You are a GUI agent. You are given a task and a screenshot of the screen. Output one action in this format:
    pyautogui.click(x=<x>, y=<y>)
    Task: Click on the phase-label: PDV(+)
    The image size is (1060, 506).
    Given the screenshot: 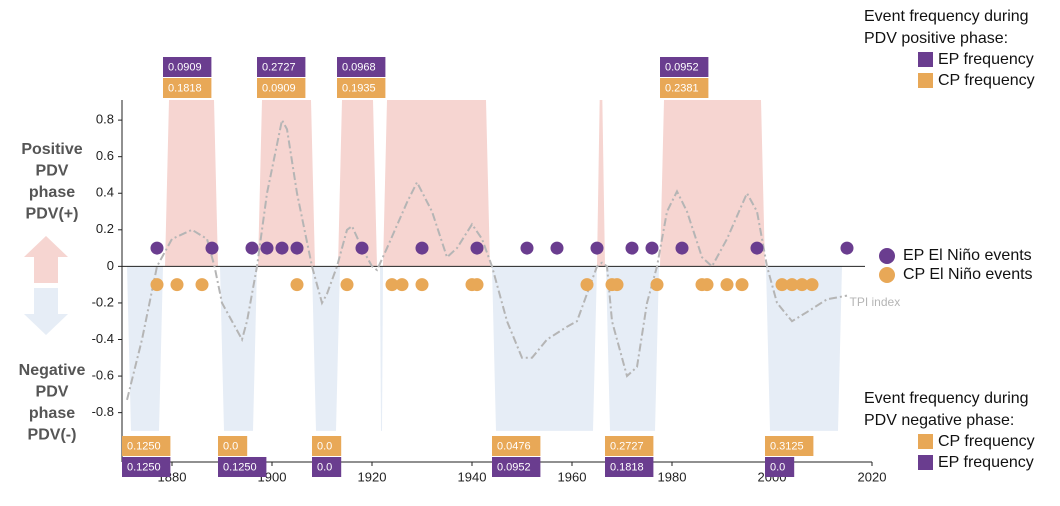 What is the action you would take?
    pyautogui.click(x=52, y=214)
    